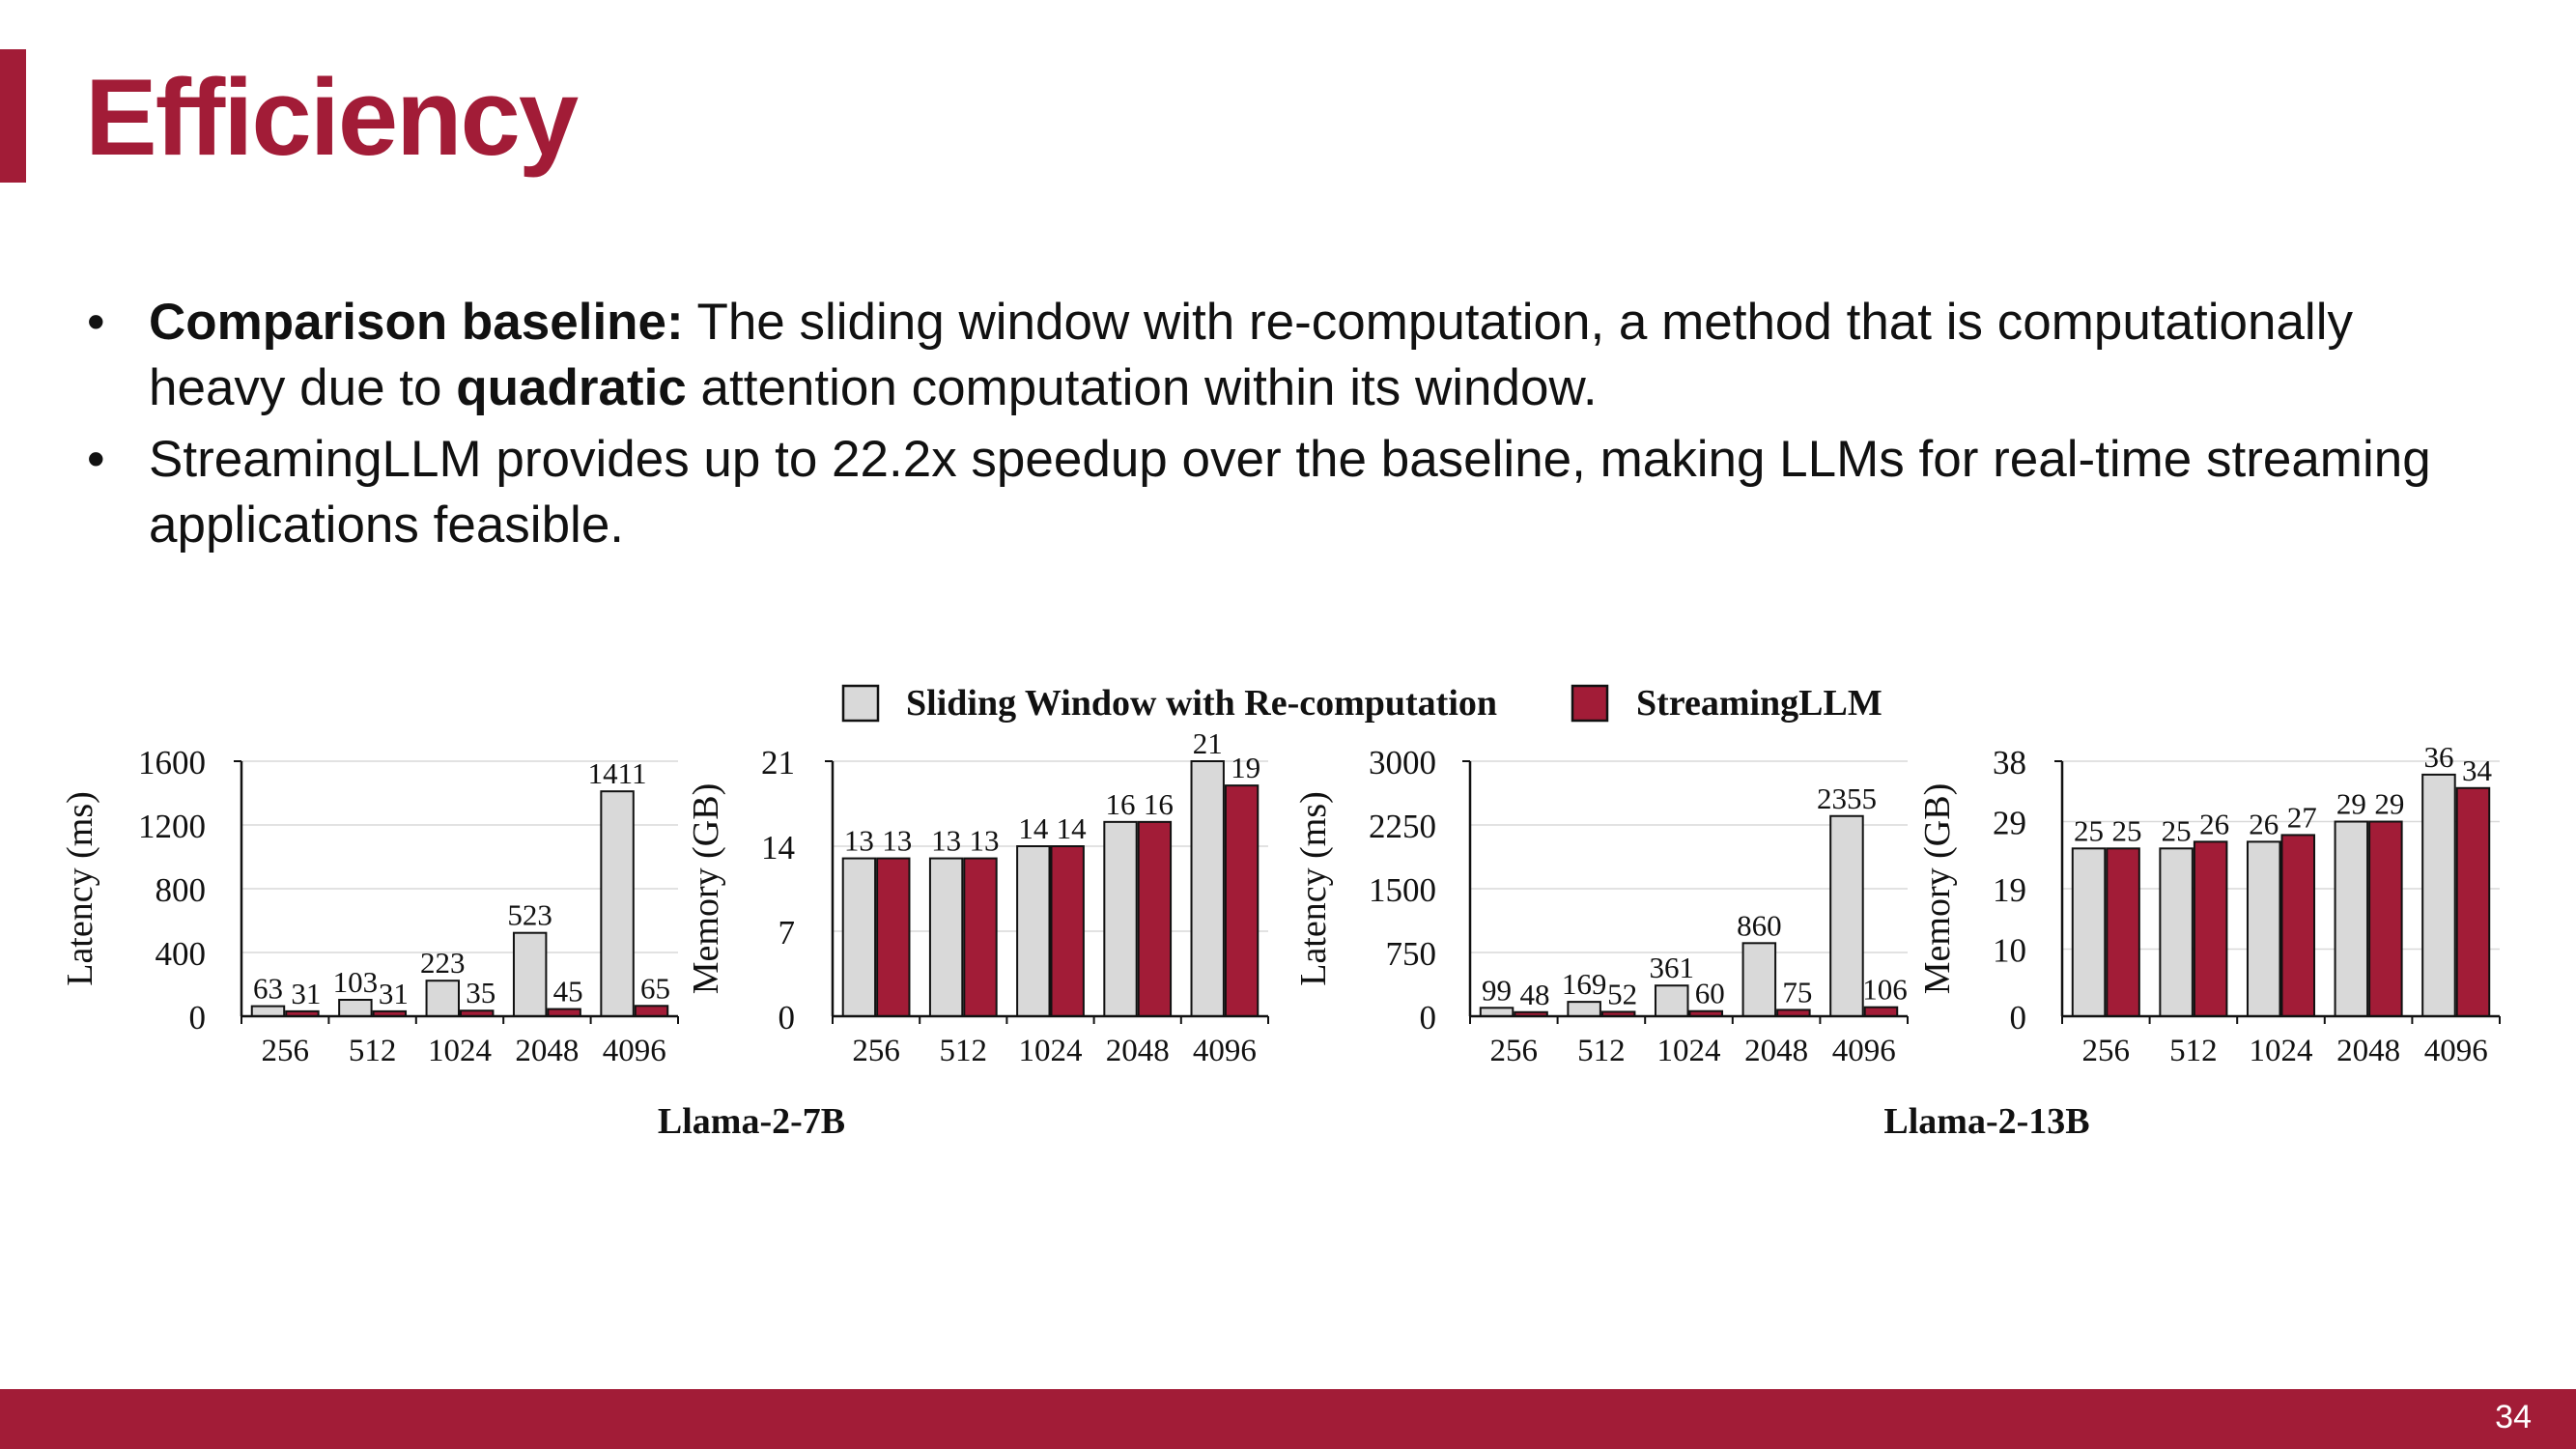  Describe the element at coordinates (1710, 993) in the screenshot. I see `data-label: 60` at that location.